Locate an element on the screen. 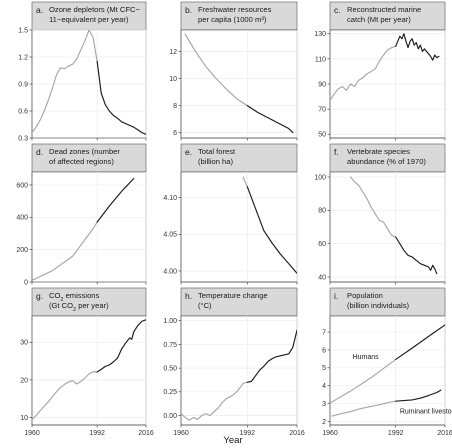 This screenshot has width=452, height=448. series-annotation: Ruminant livestock is located at coordinates (426, 411).